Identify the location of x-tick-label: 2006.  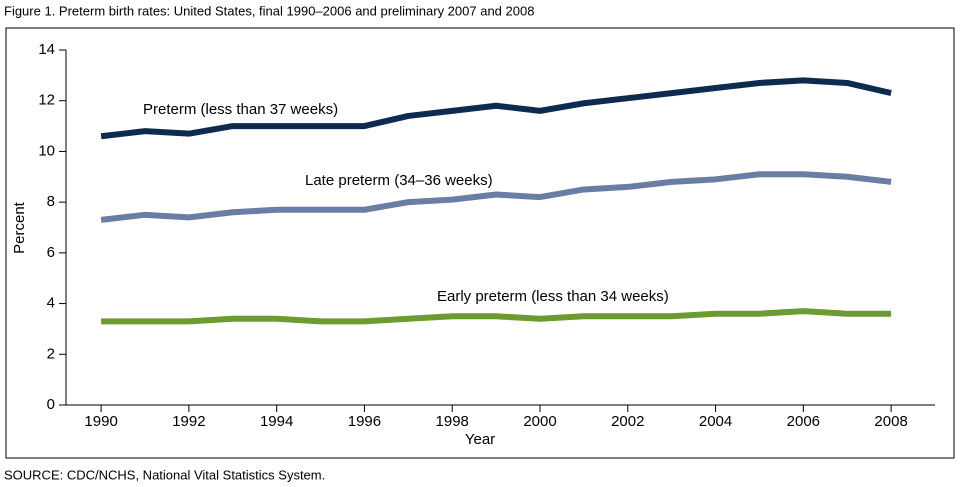
(803, 421).